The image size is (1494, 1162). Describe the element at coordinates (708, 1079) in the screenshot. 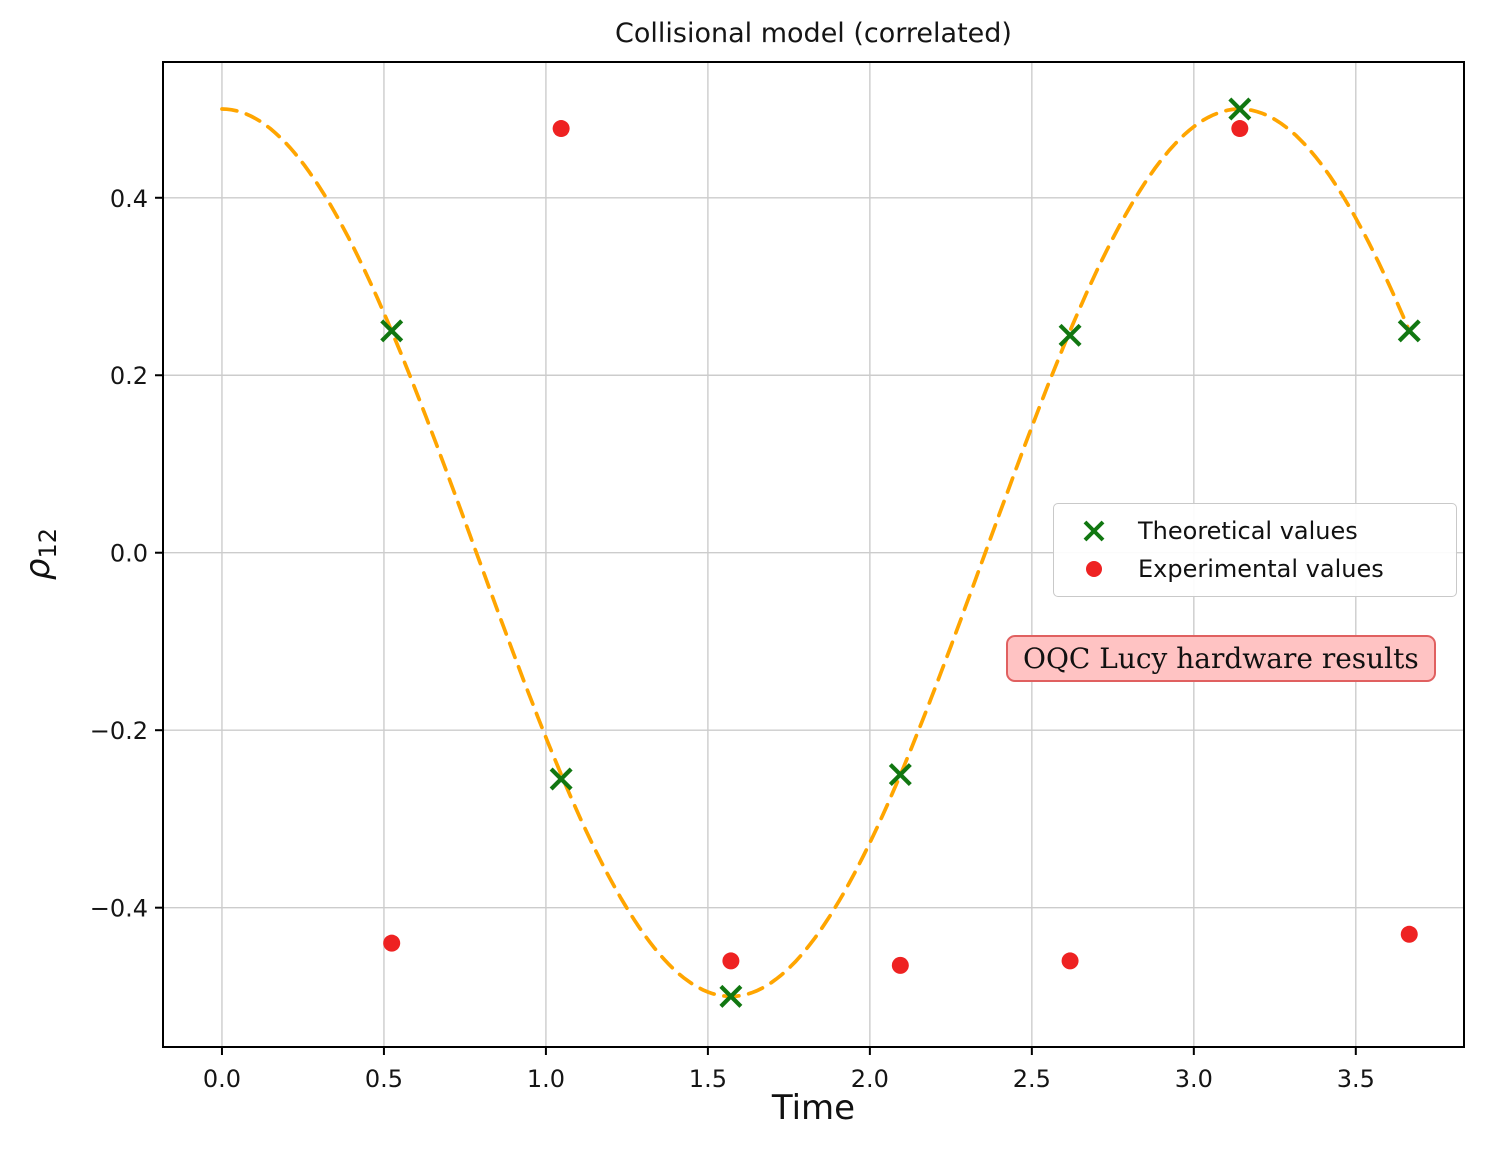

I see `svg-text: 1.5` at that location.